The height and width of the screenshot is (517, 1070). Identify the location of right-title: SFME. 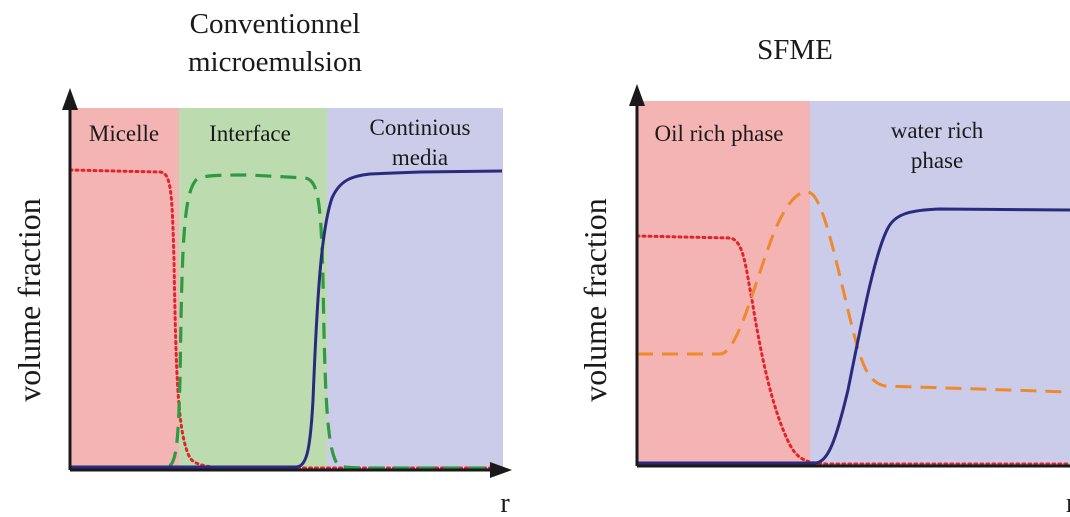
(795, 50).